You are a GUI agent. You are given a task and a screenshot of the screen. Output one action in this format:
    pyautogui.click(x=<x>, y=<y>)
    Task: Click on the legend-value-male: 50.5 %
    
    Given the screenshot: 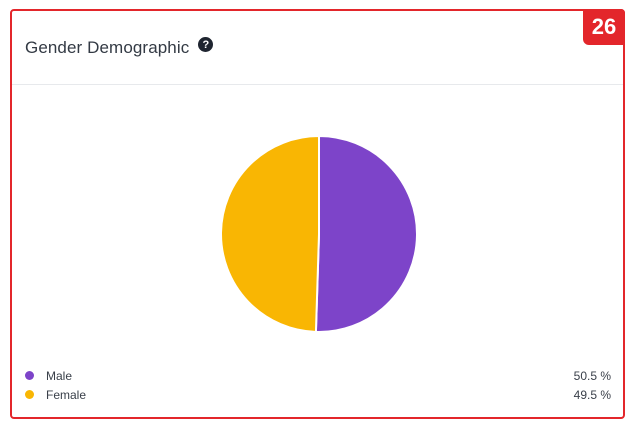 What is the action you would take?
    pyautogui.click(x=592, y=375)
    